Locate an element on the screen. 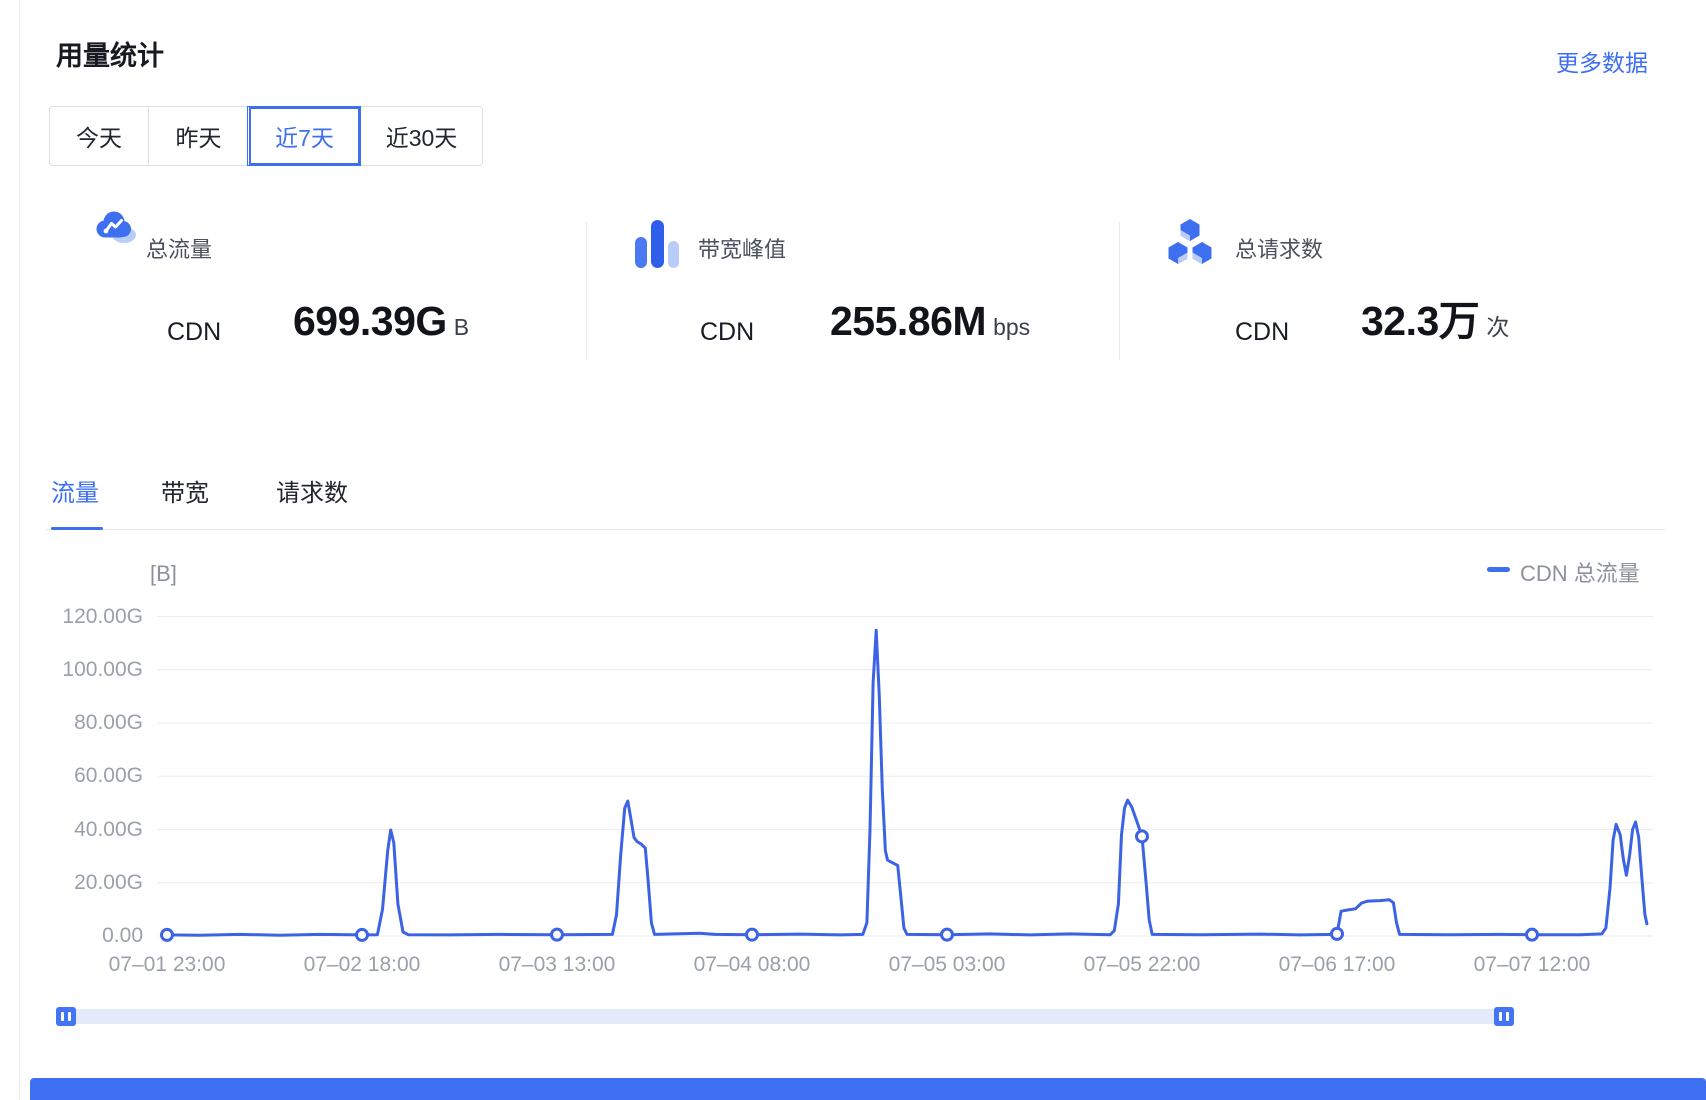  x-tick-label: 07–07 12:00 is located at coordinates (1532, 964).